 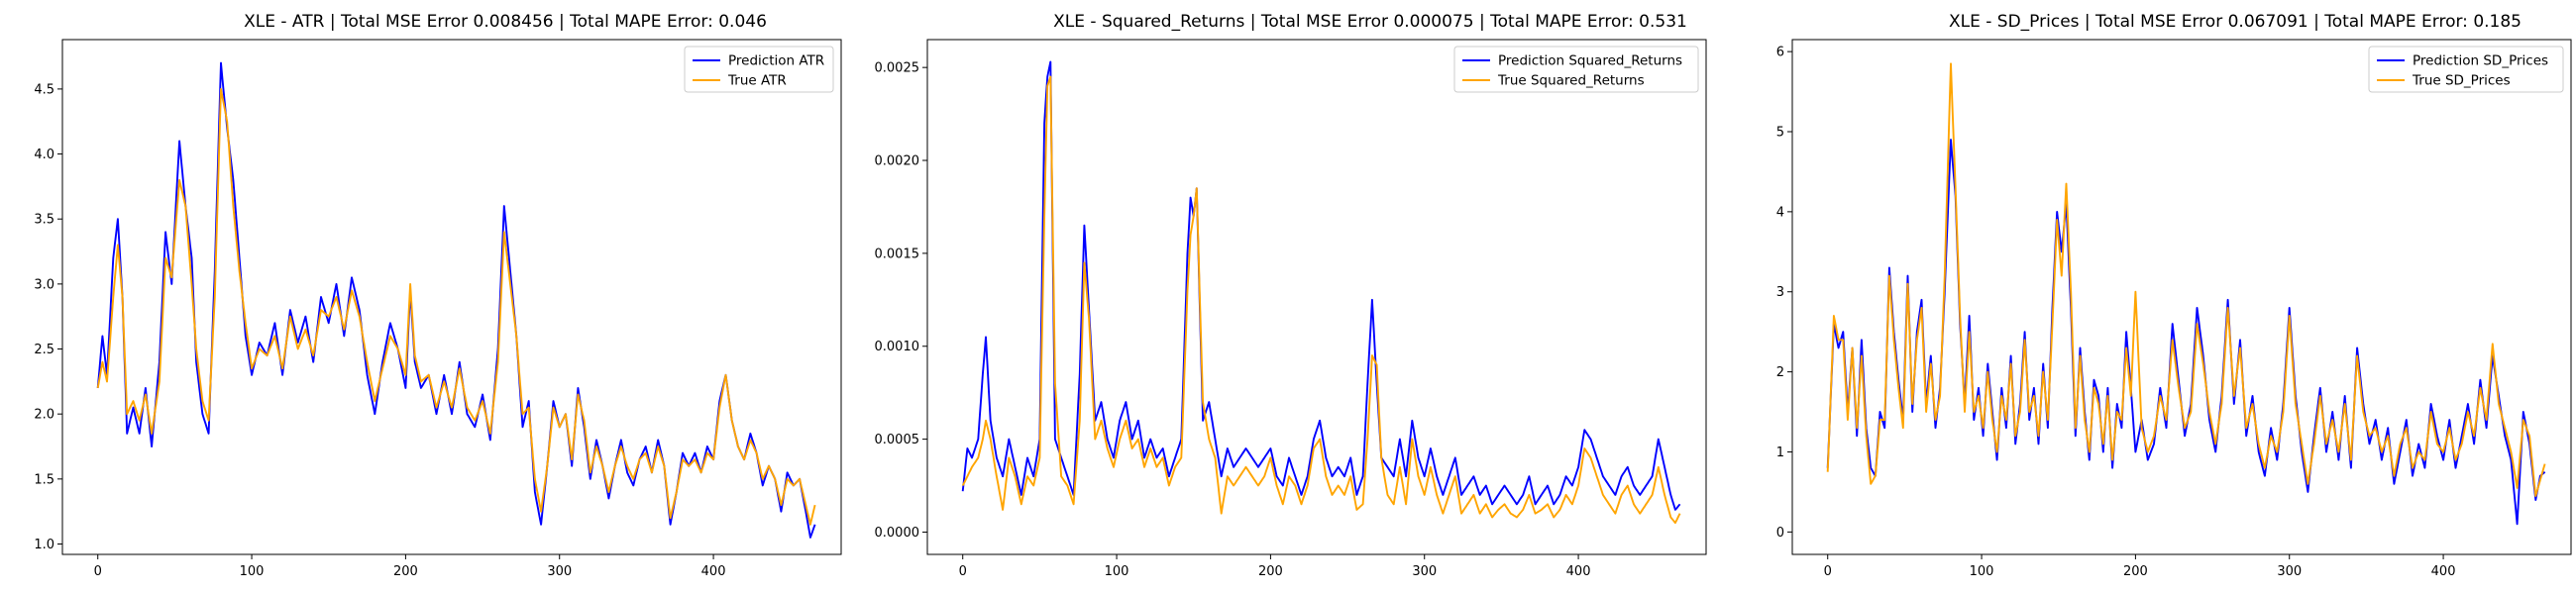 What do you see at coordinates (44, 479) in the screenshot?
I see `y-tick-label: 1.5` at bounding box center [44, 479].